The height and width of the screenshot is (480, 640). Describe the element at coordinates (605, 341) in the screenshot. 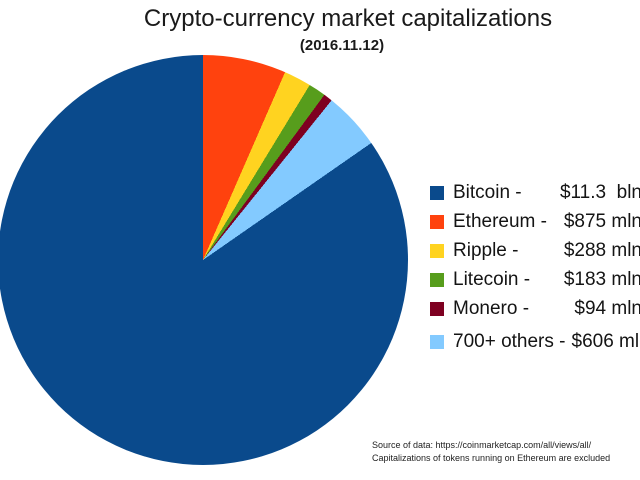

I see `legend-value: $606 mln` at that location.